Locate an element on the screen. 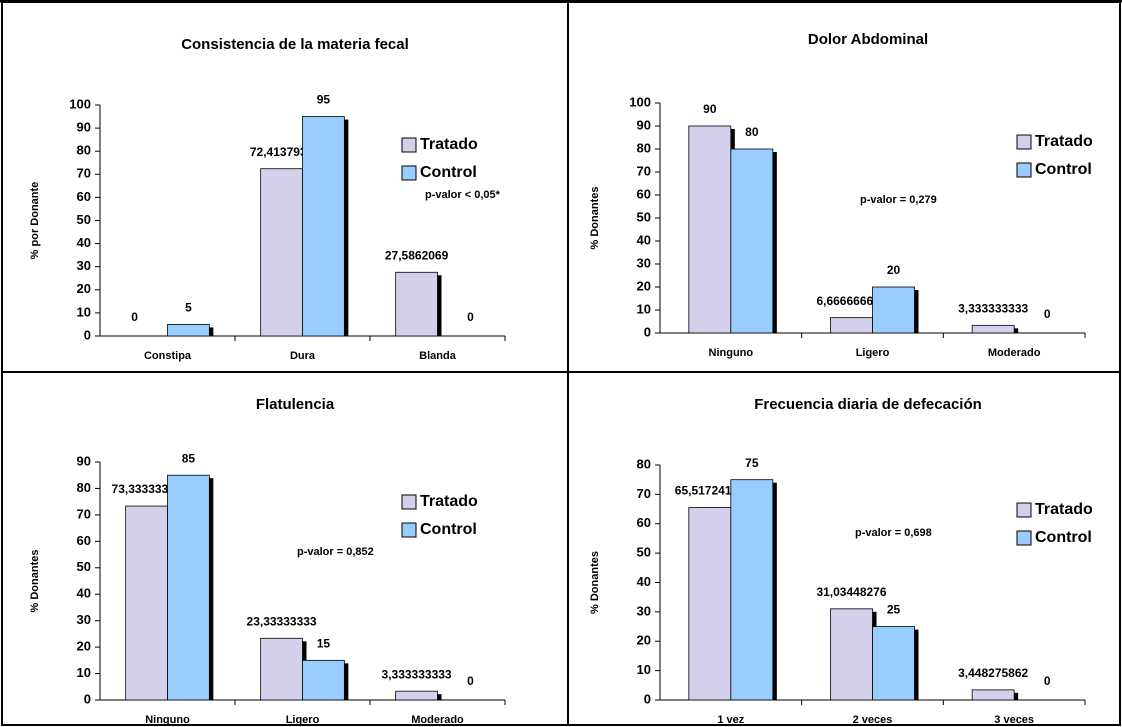  value-label: 90 is located at coordinates (710, 109).